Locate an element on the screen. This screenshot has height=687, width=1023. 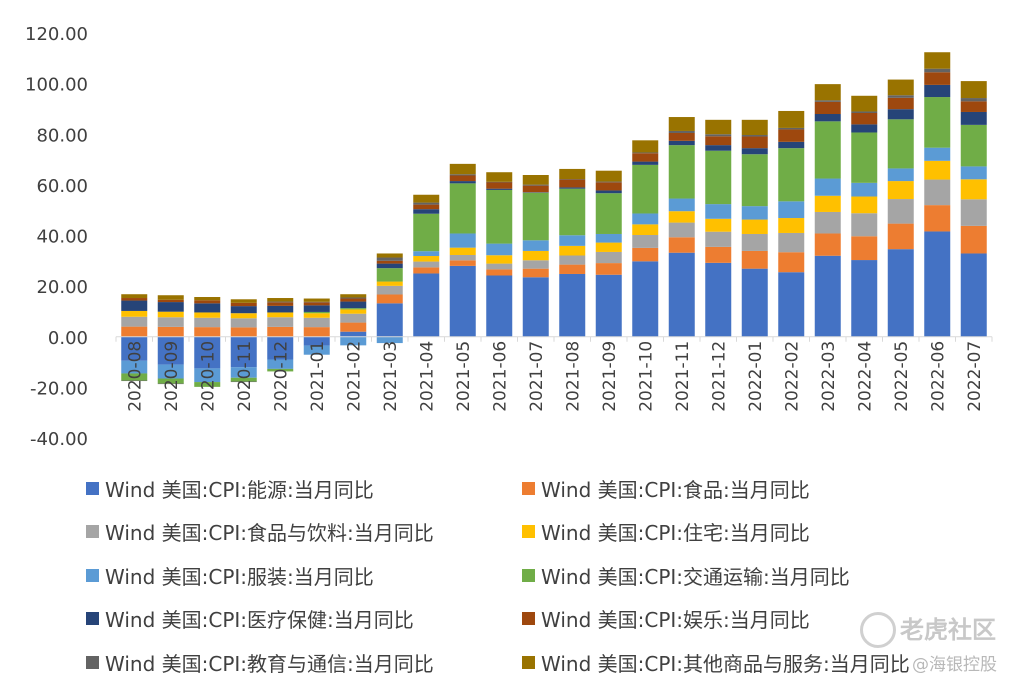
x-category-label: 2021-08 is located at coordinates (573, 376).